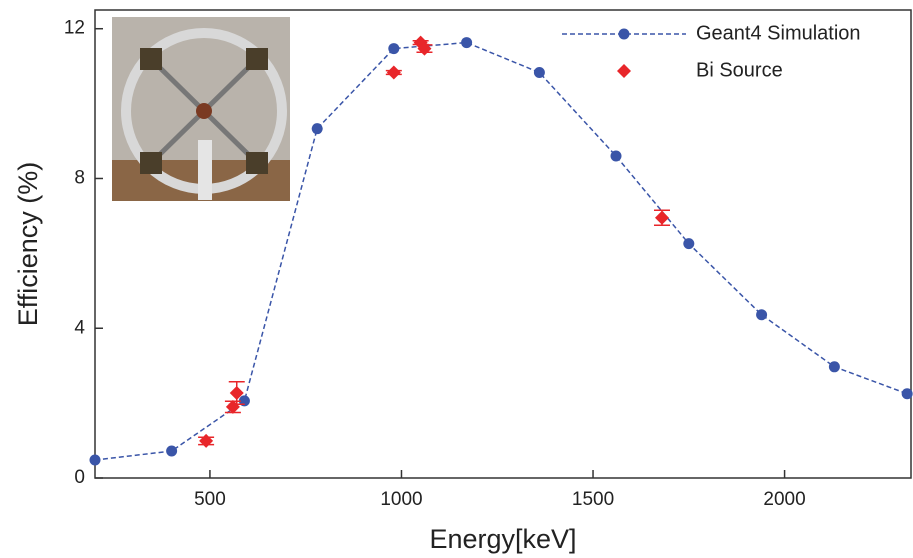 The height and width of the screenshot is (558, 913). I want to click on legend-item: Bi Source, so click(700, 70).